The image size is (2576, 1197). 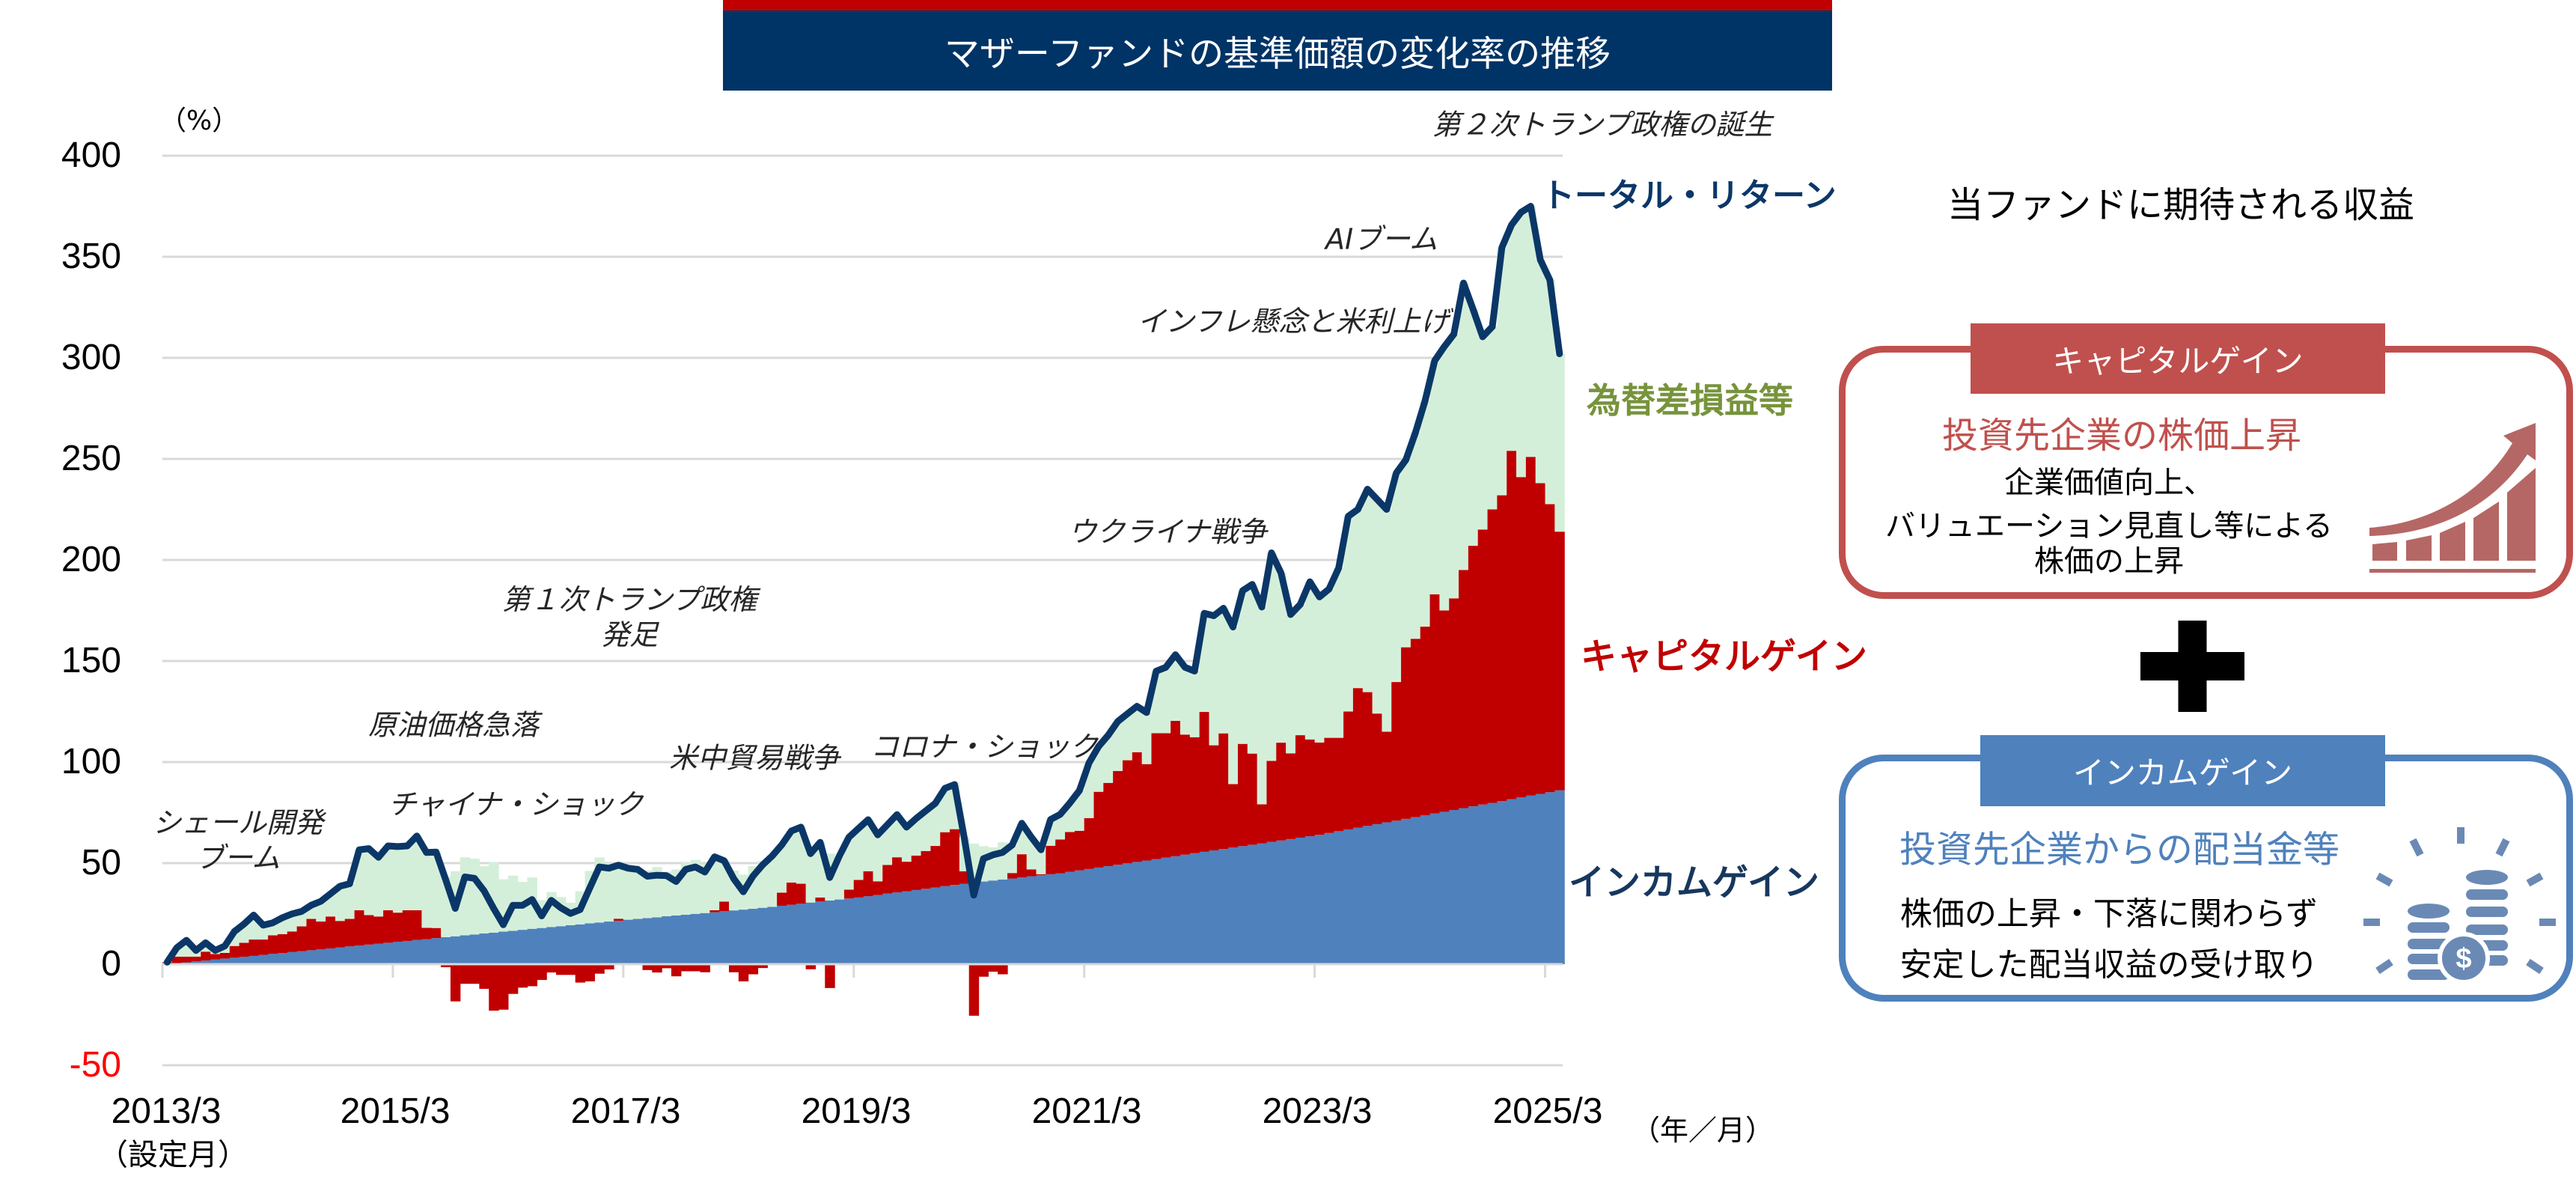 I want to click on annotation-ukraine-war: ウクライナ戦争, so click(x=1167, y=532).